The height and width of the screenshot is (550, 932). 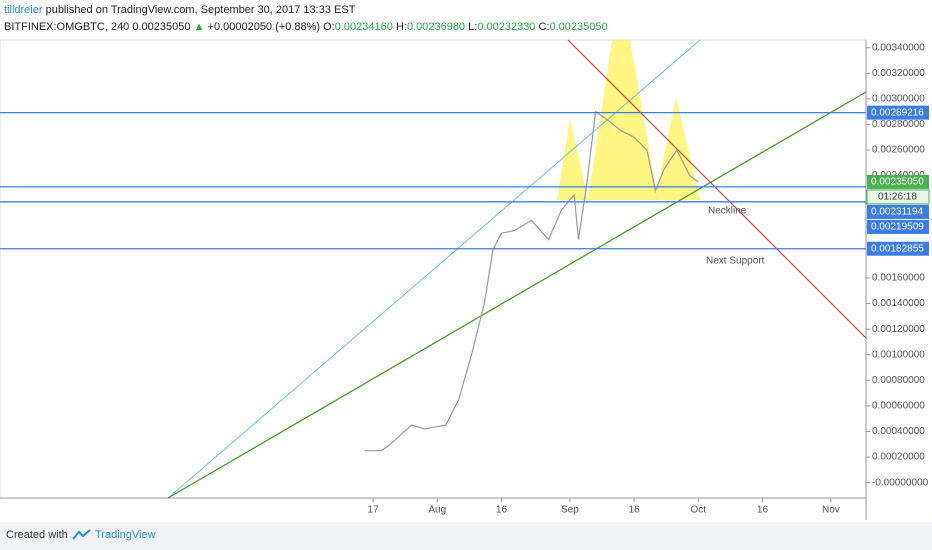 What do you see at coordinates (698, 510) in the screenshot?
I see `x-tick-label: Oct` at bounding box center [698, 510].